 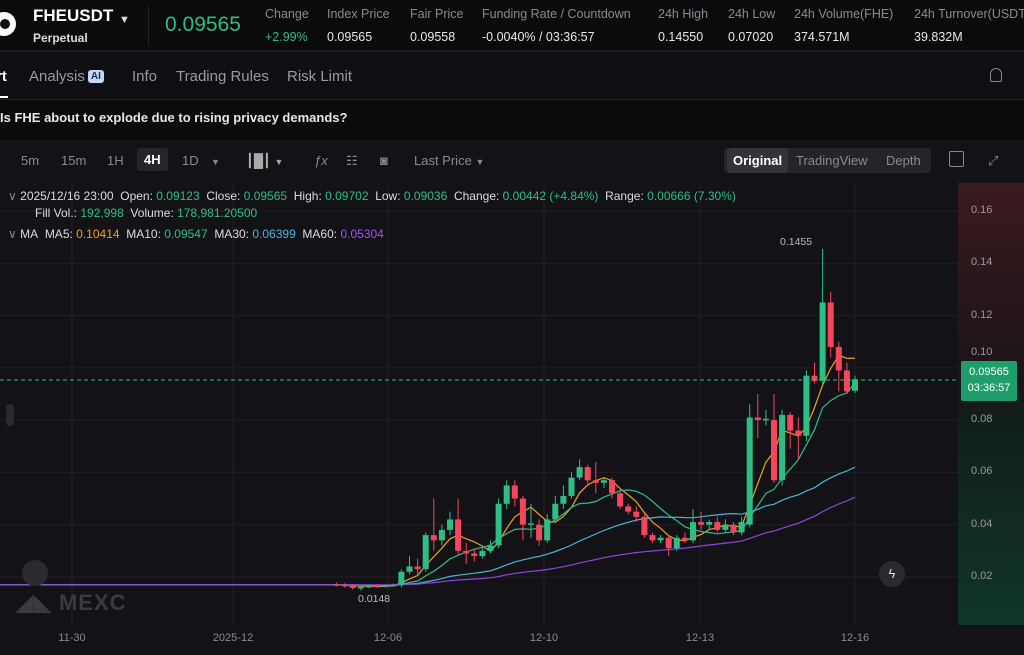 What do you see at coordinates (538, 37) in the screenshot?
I see `stat-value: -0.0040% / 03:36:57` at bounding box center [538, 37].